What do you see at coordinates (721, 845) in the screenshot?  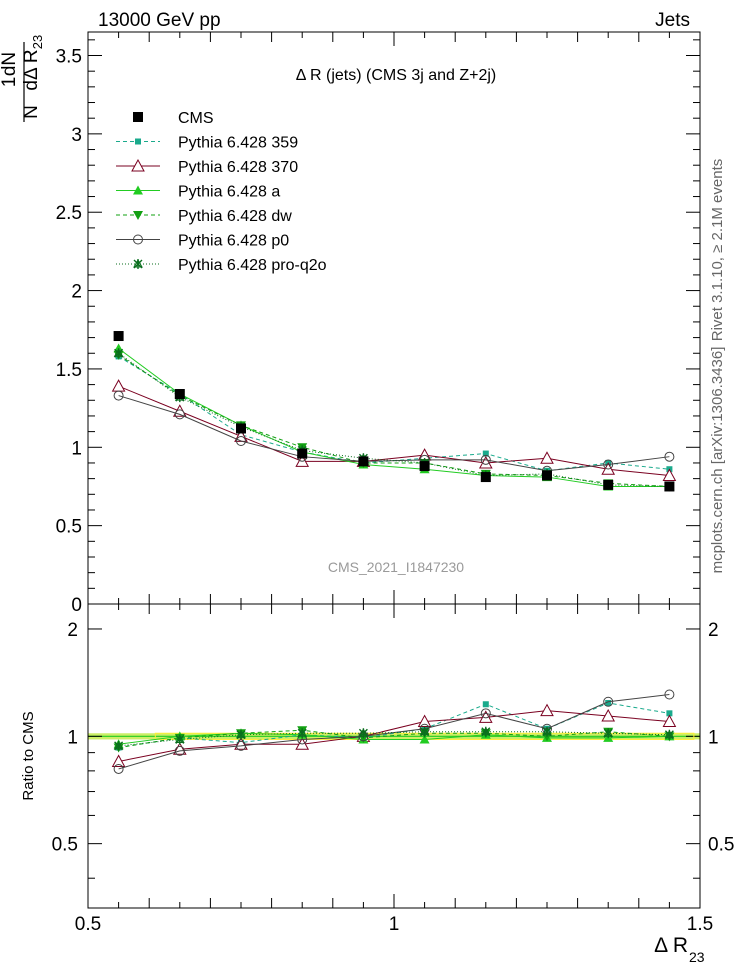 I see `ytick-label-bottom-right: 0.5` at bounding box center [721, 845].